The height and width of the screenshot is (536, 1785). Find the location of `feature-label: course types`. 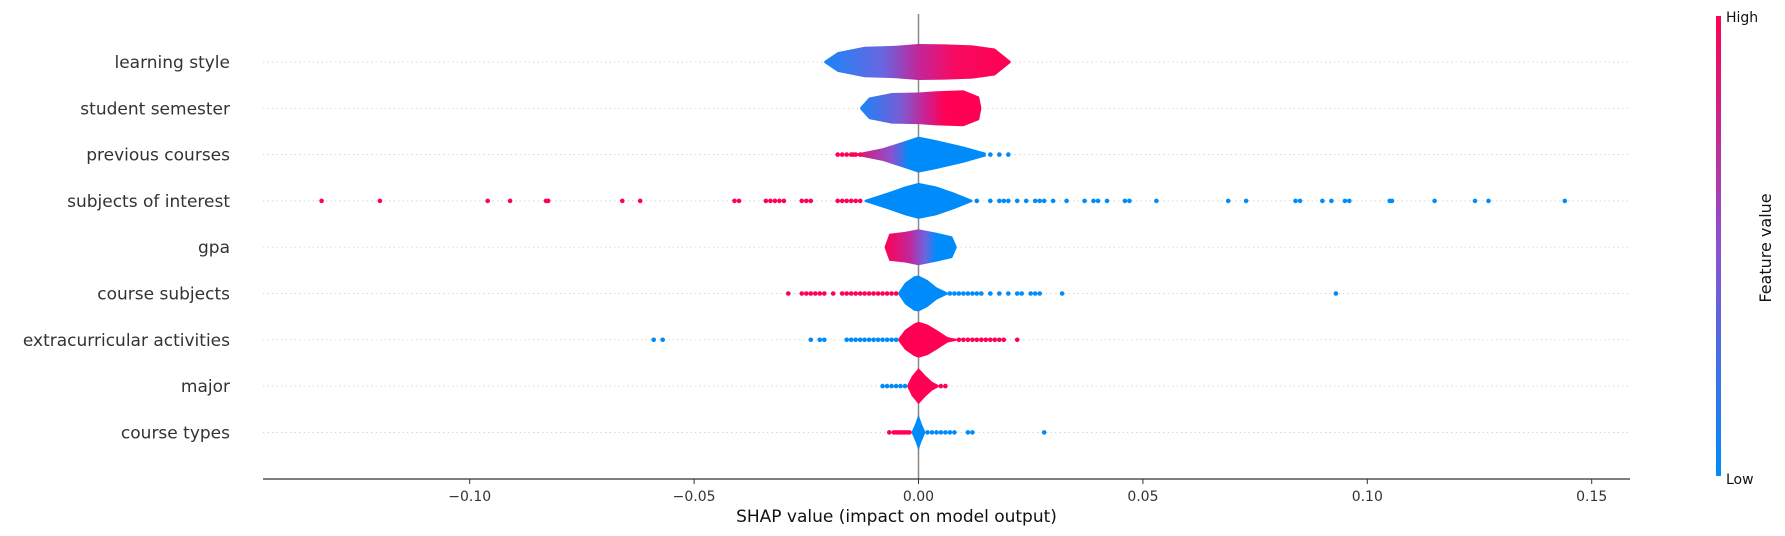

feature-label: course types is located at coordinates (175, 433).